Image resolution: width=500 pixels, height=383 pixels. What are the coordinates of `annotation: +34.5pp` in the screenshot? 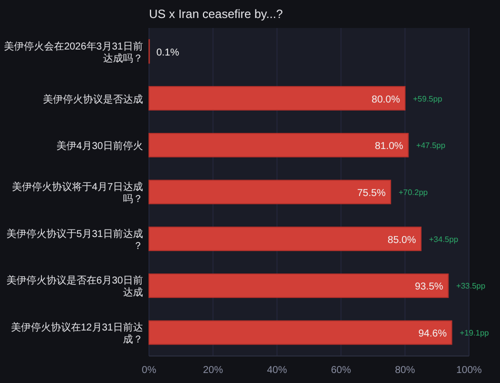 It's located at (444, 239).